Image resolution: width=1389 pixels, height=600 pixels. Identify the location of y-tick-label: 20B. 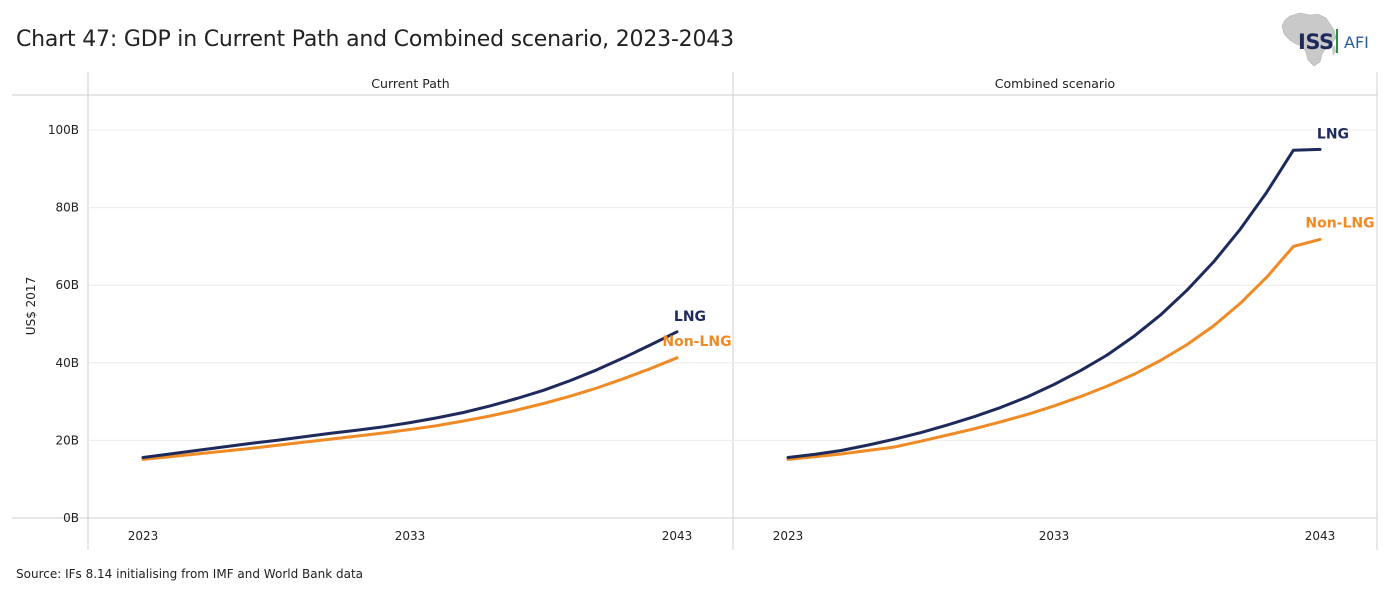
(67, 440).